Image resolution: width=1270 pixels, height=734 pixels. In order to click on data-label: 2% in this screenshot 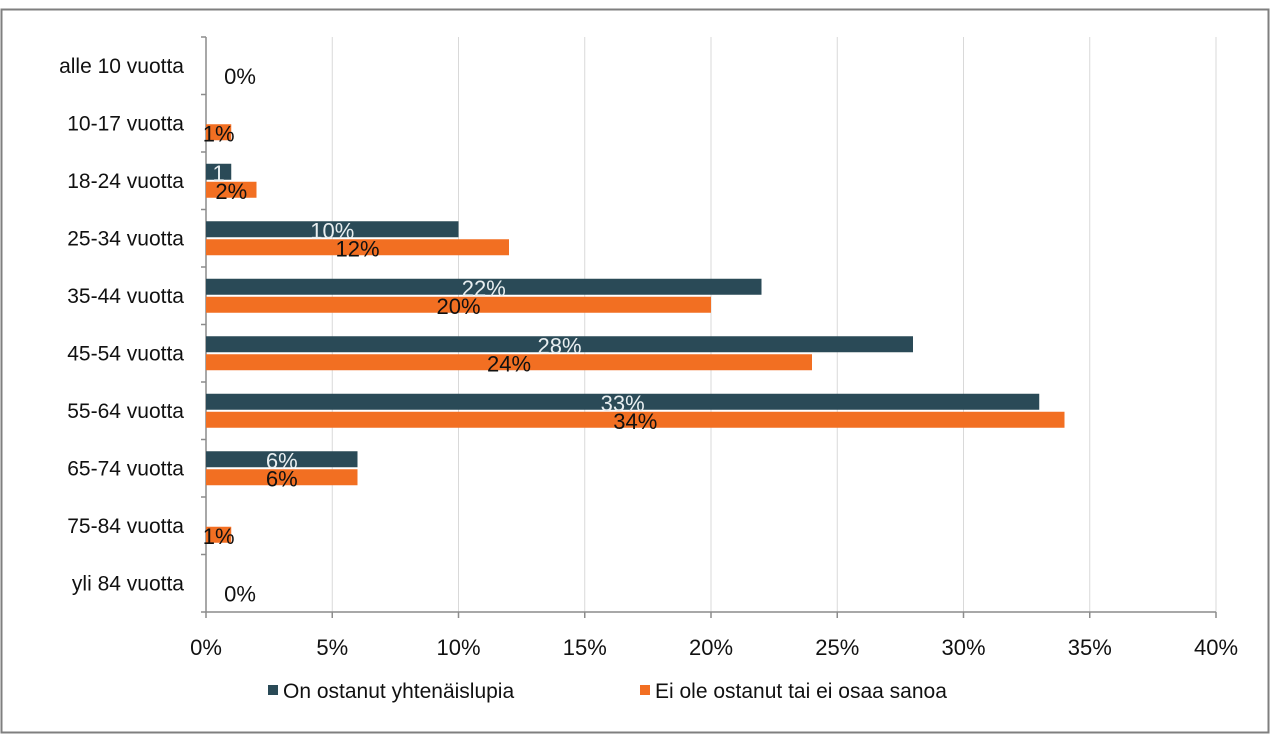, I will do `click(231, 191)`.